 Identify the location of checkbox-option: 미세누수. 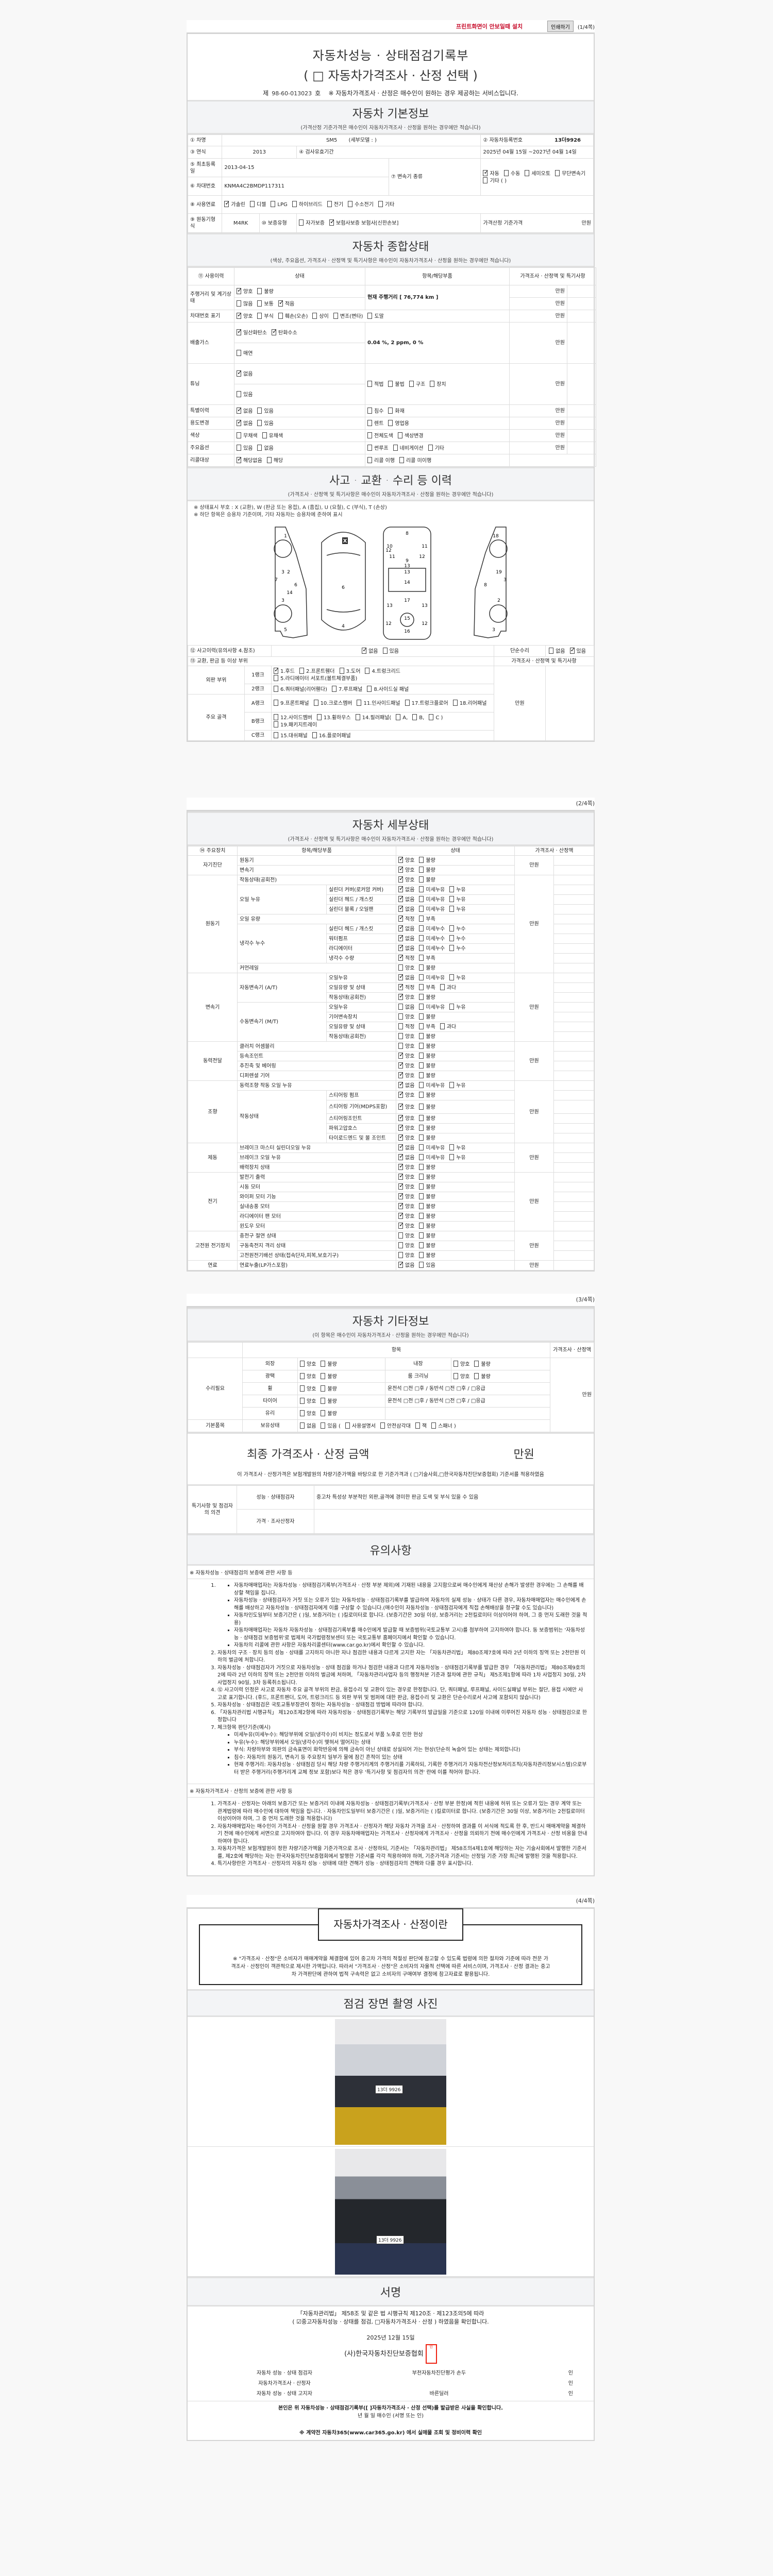
(432, 929).